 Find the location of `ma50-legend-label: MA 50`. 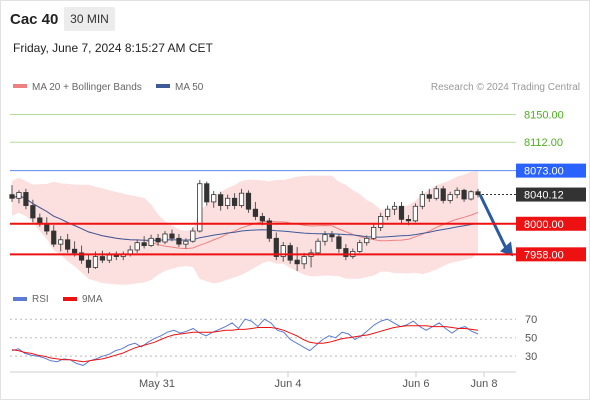

ma50-legend-label: MA 50 is located at coordinates (189, 87).